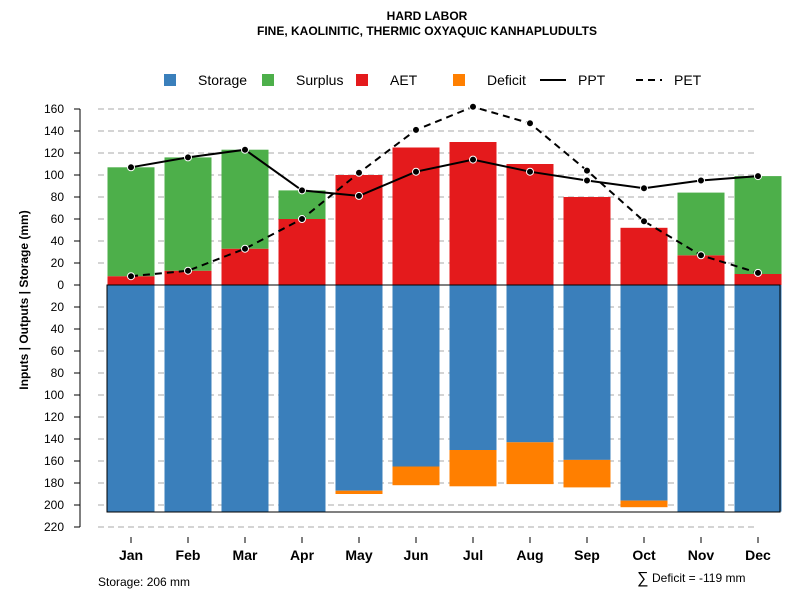 This screenshot has height=600, width=800. What do you see at coordinates (24, 299) in the screenshot?
I see `y-axis-title: Inputs | Outputs | Storage (mm)` at bounding box center [24, 299].